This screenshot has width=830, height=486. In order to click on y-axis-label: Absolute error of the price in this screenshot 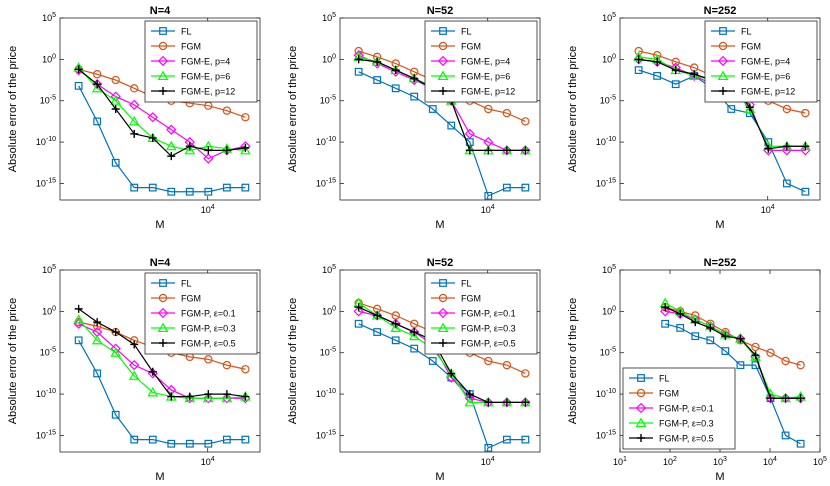, I will do `click(293, 361)`.